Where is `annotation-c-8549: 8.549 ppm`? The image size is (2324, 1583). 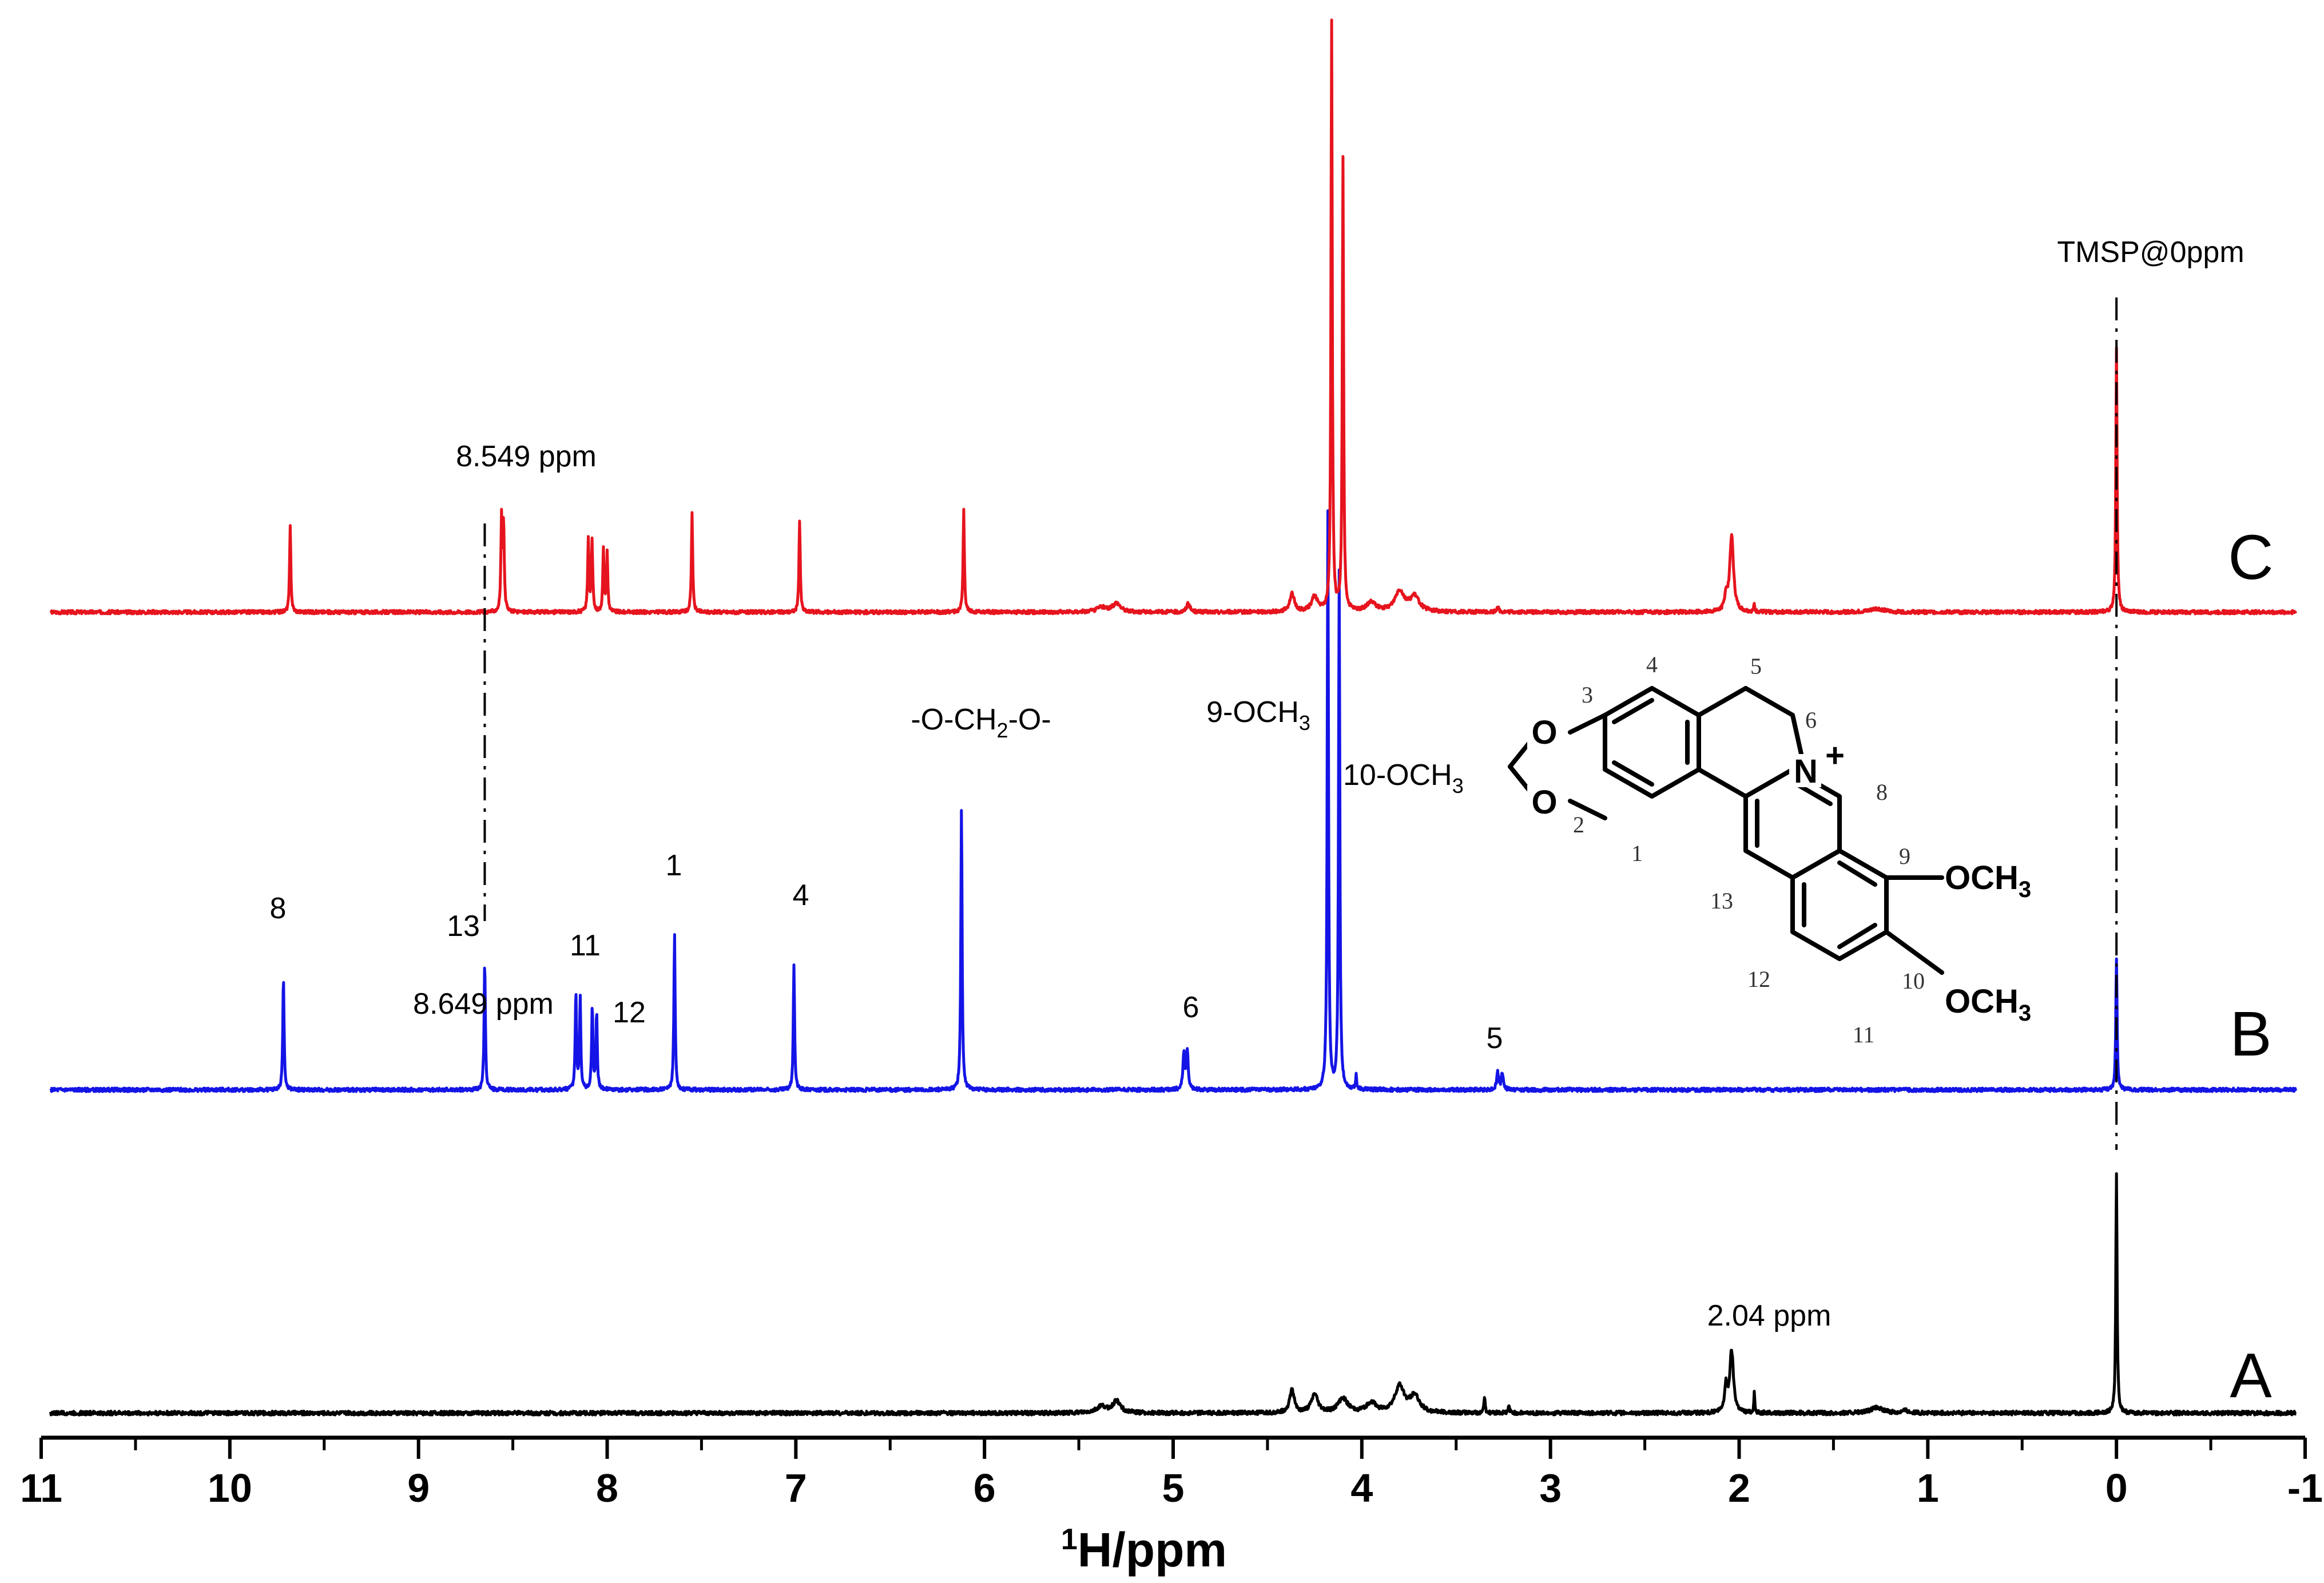
annotation-c-8549: 8.549 ppm is located at coordinates (526, 456).